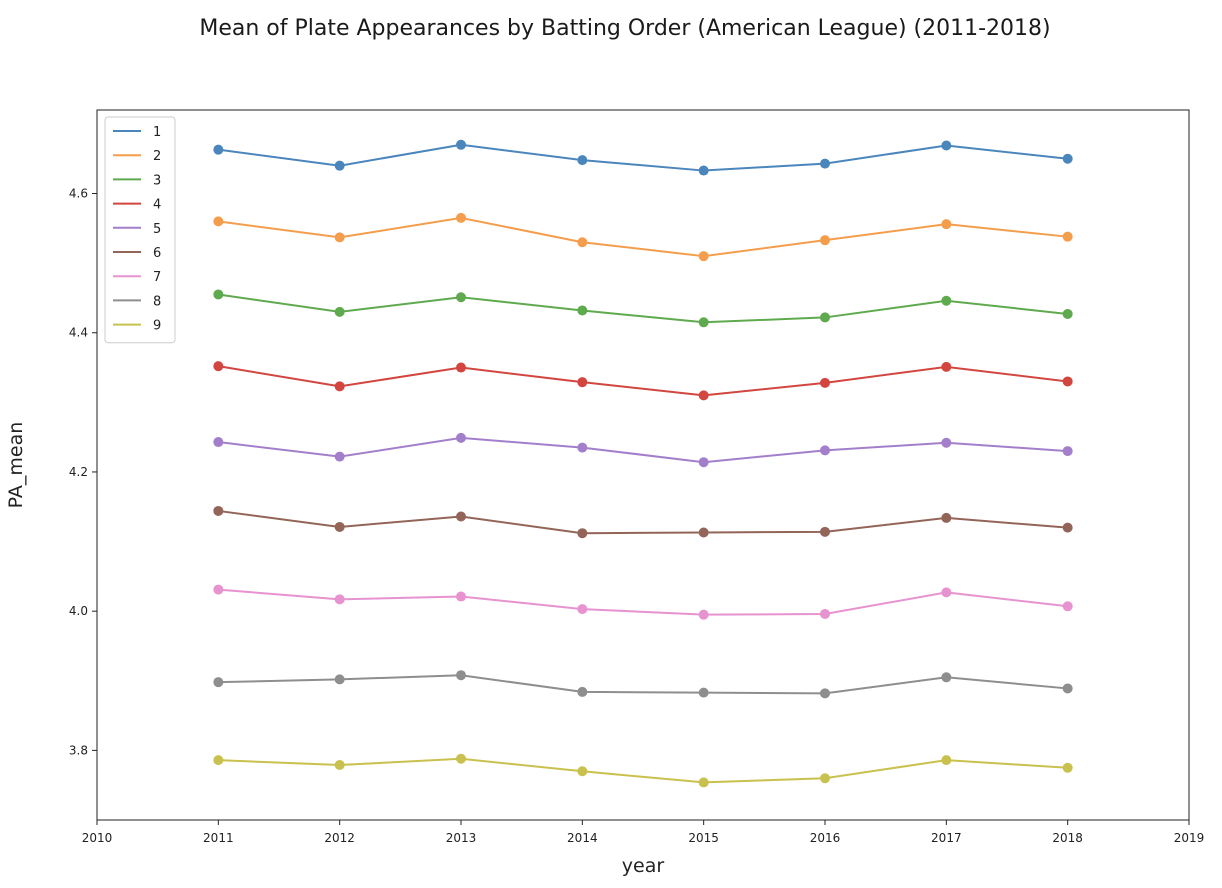 Image resolution: width=1222 pixels, height=888 pixels. I want to click on x-tick-label: 2014, so click(582, 838).